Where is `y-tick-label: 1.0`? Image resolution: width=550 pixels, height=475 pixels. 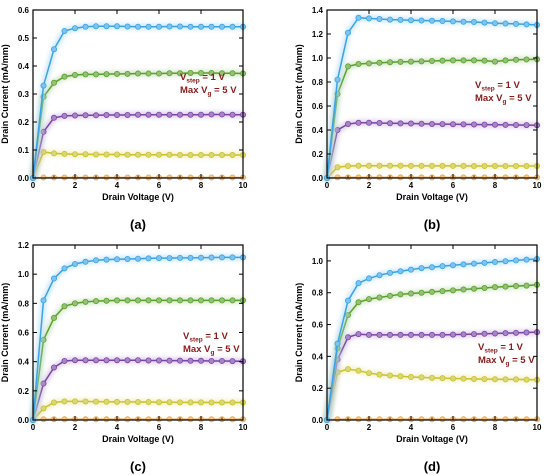
y-tick-label: 1.0 is located at coordinates (318, 58).